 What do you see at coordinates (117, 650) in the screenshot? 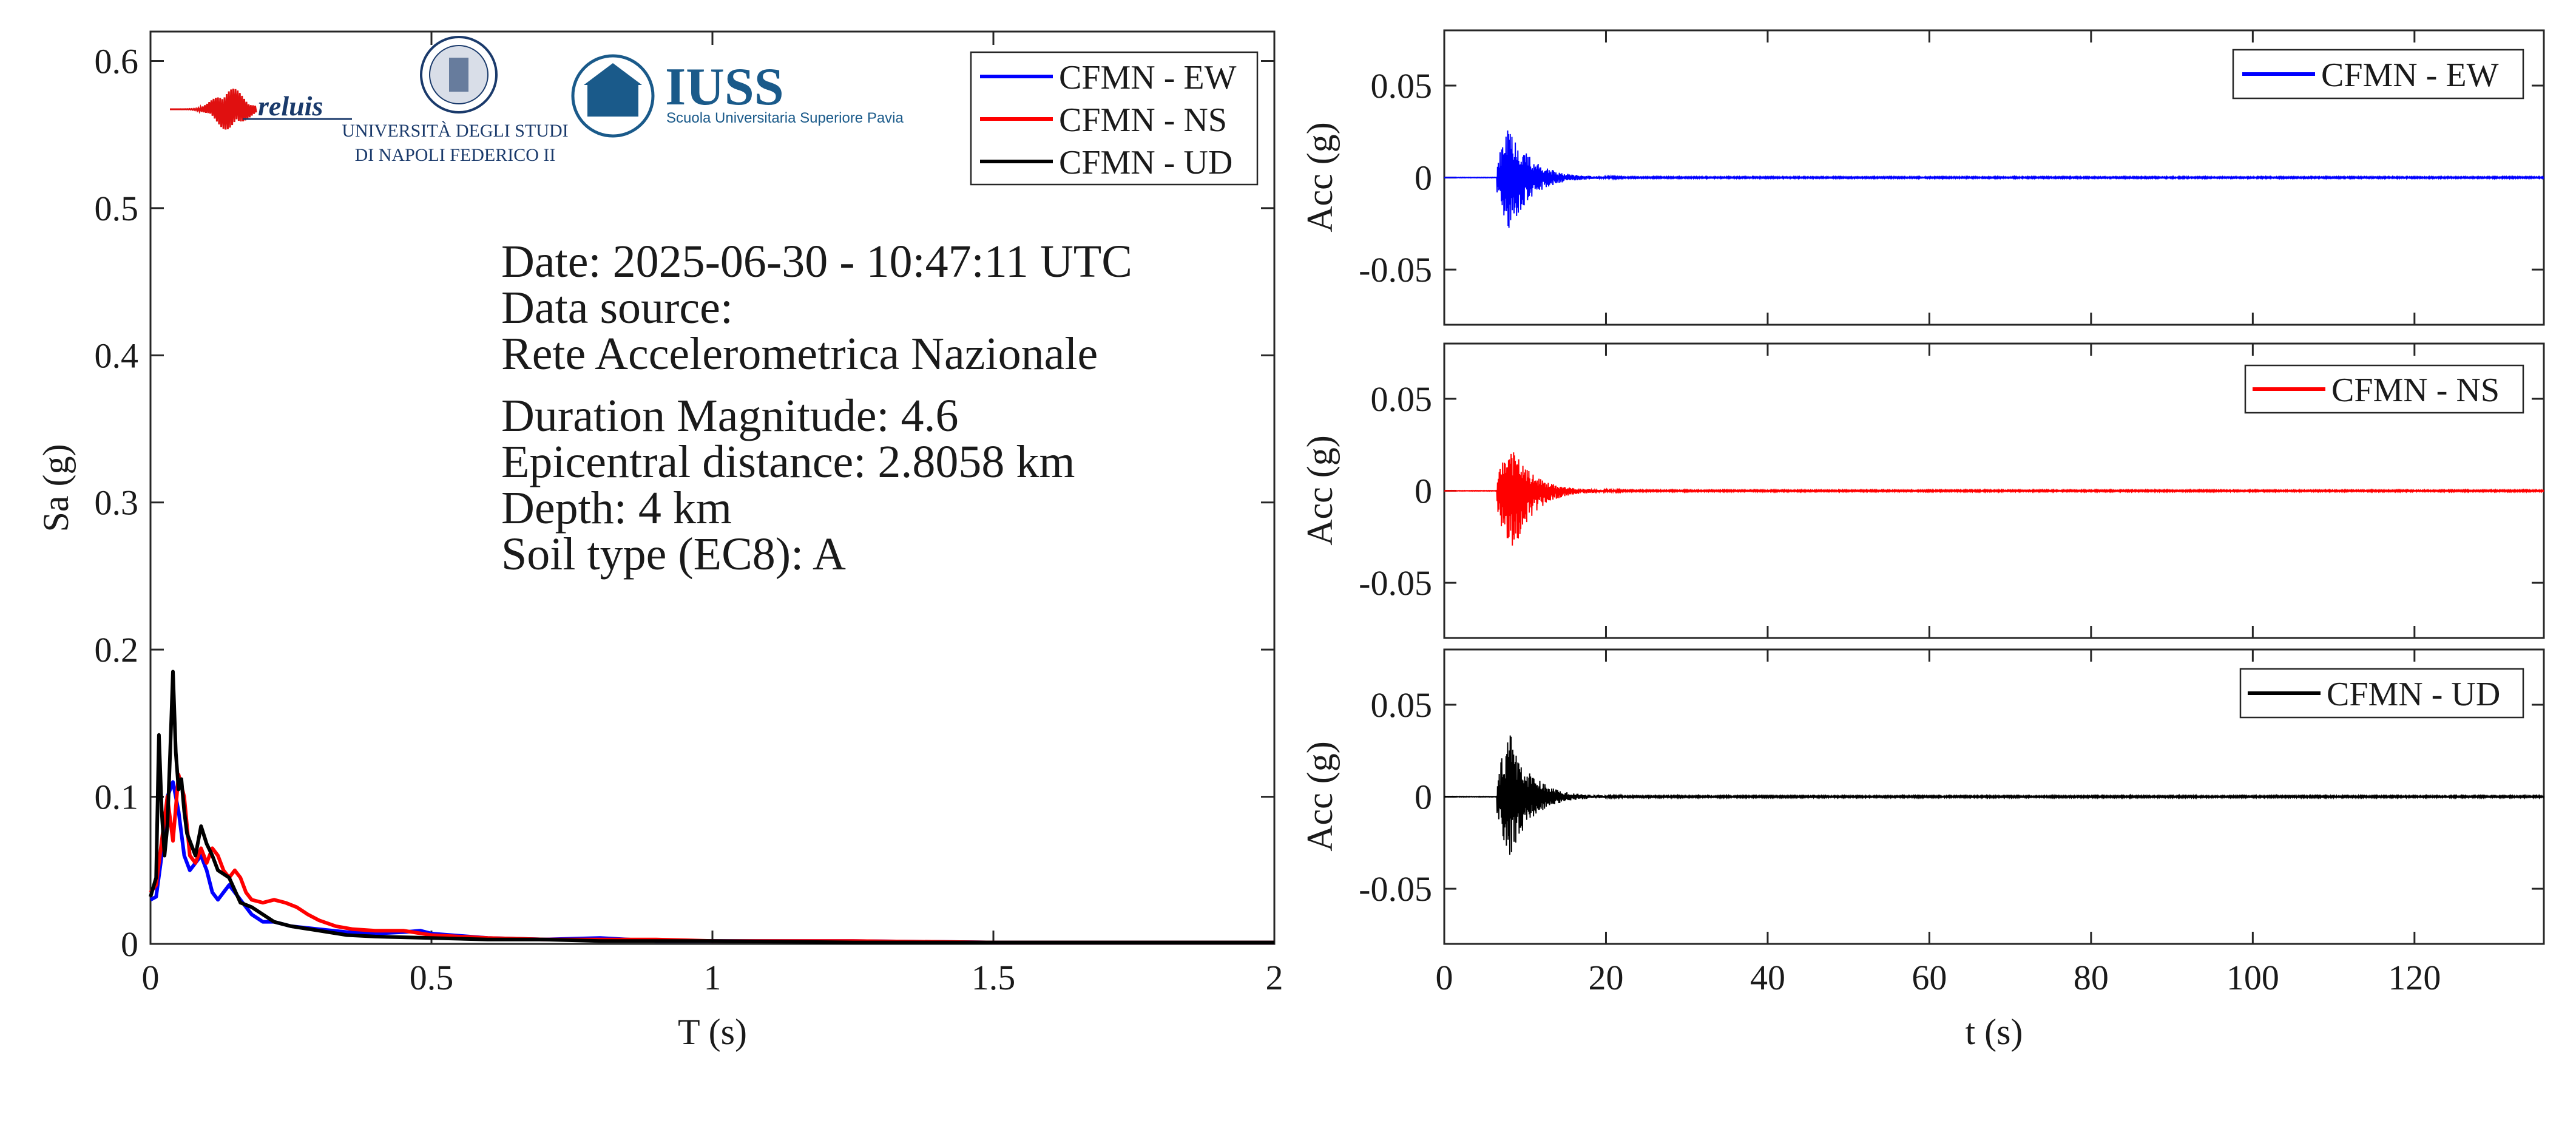
I see `spectrum-ytick-label: 0.2` at bounding box center [117, 650].